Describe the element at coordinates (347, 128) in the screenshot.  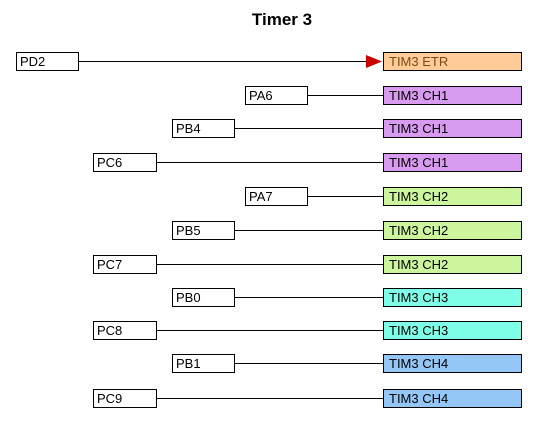
I see `connection-row: PB4 TIM3 CH1` at that location.